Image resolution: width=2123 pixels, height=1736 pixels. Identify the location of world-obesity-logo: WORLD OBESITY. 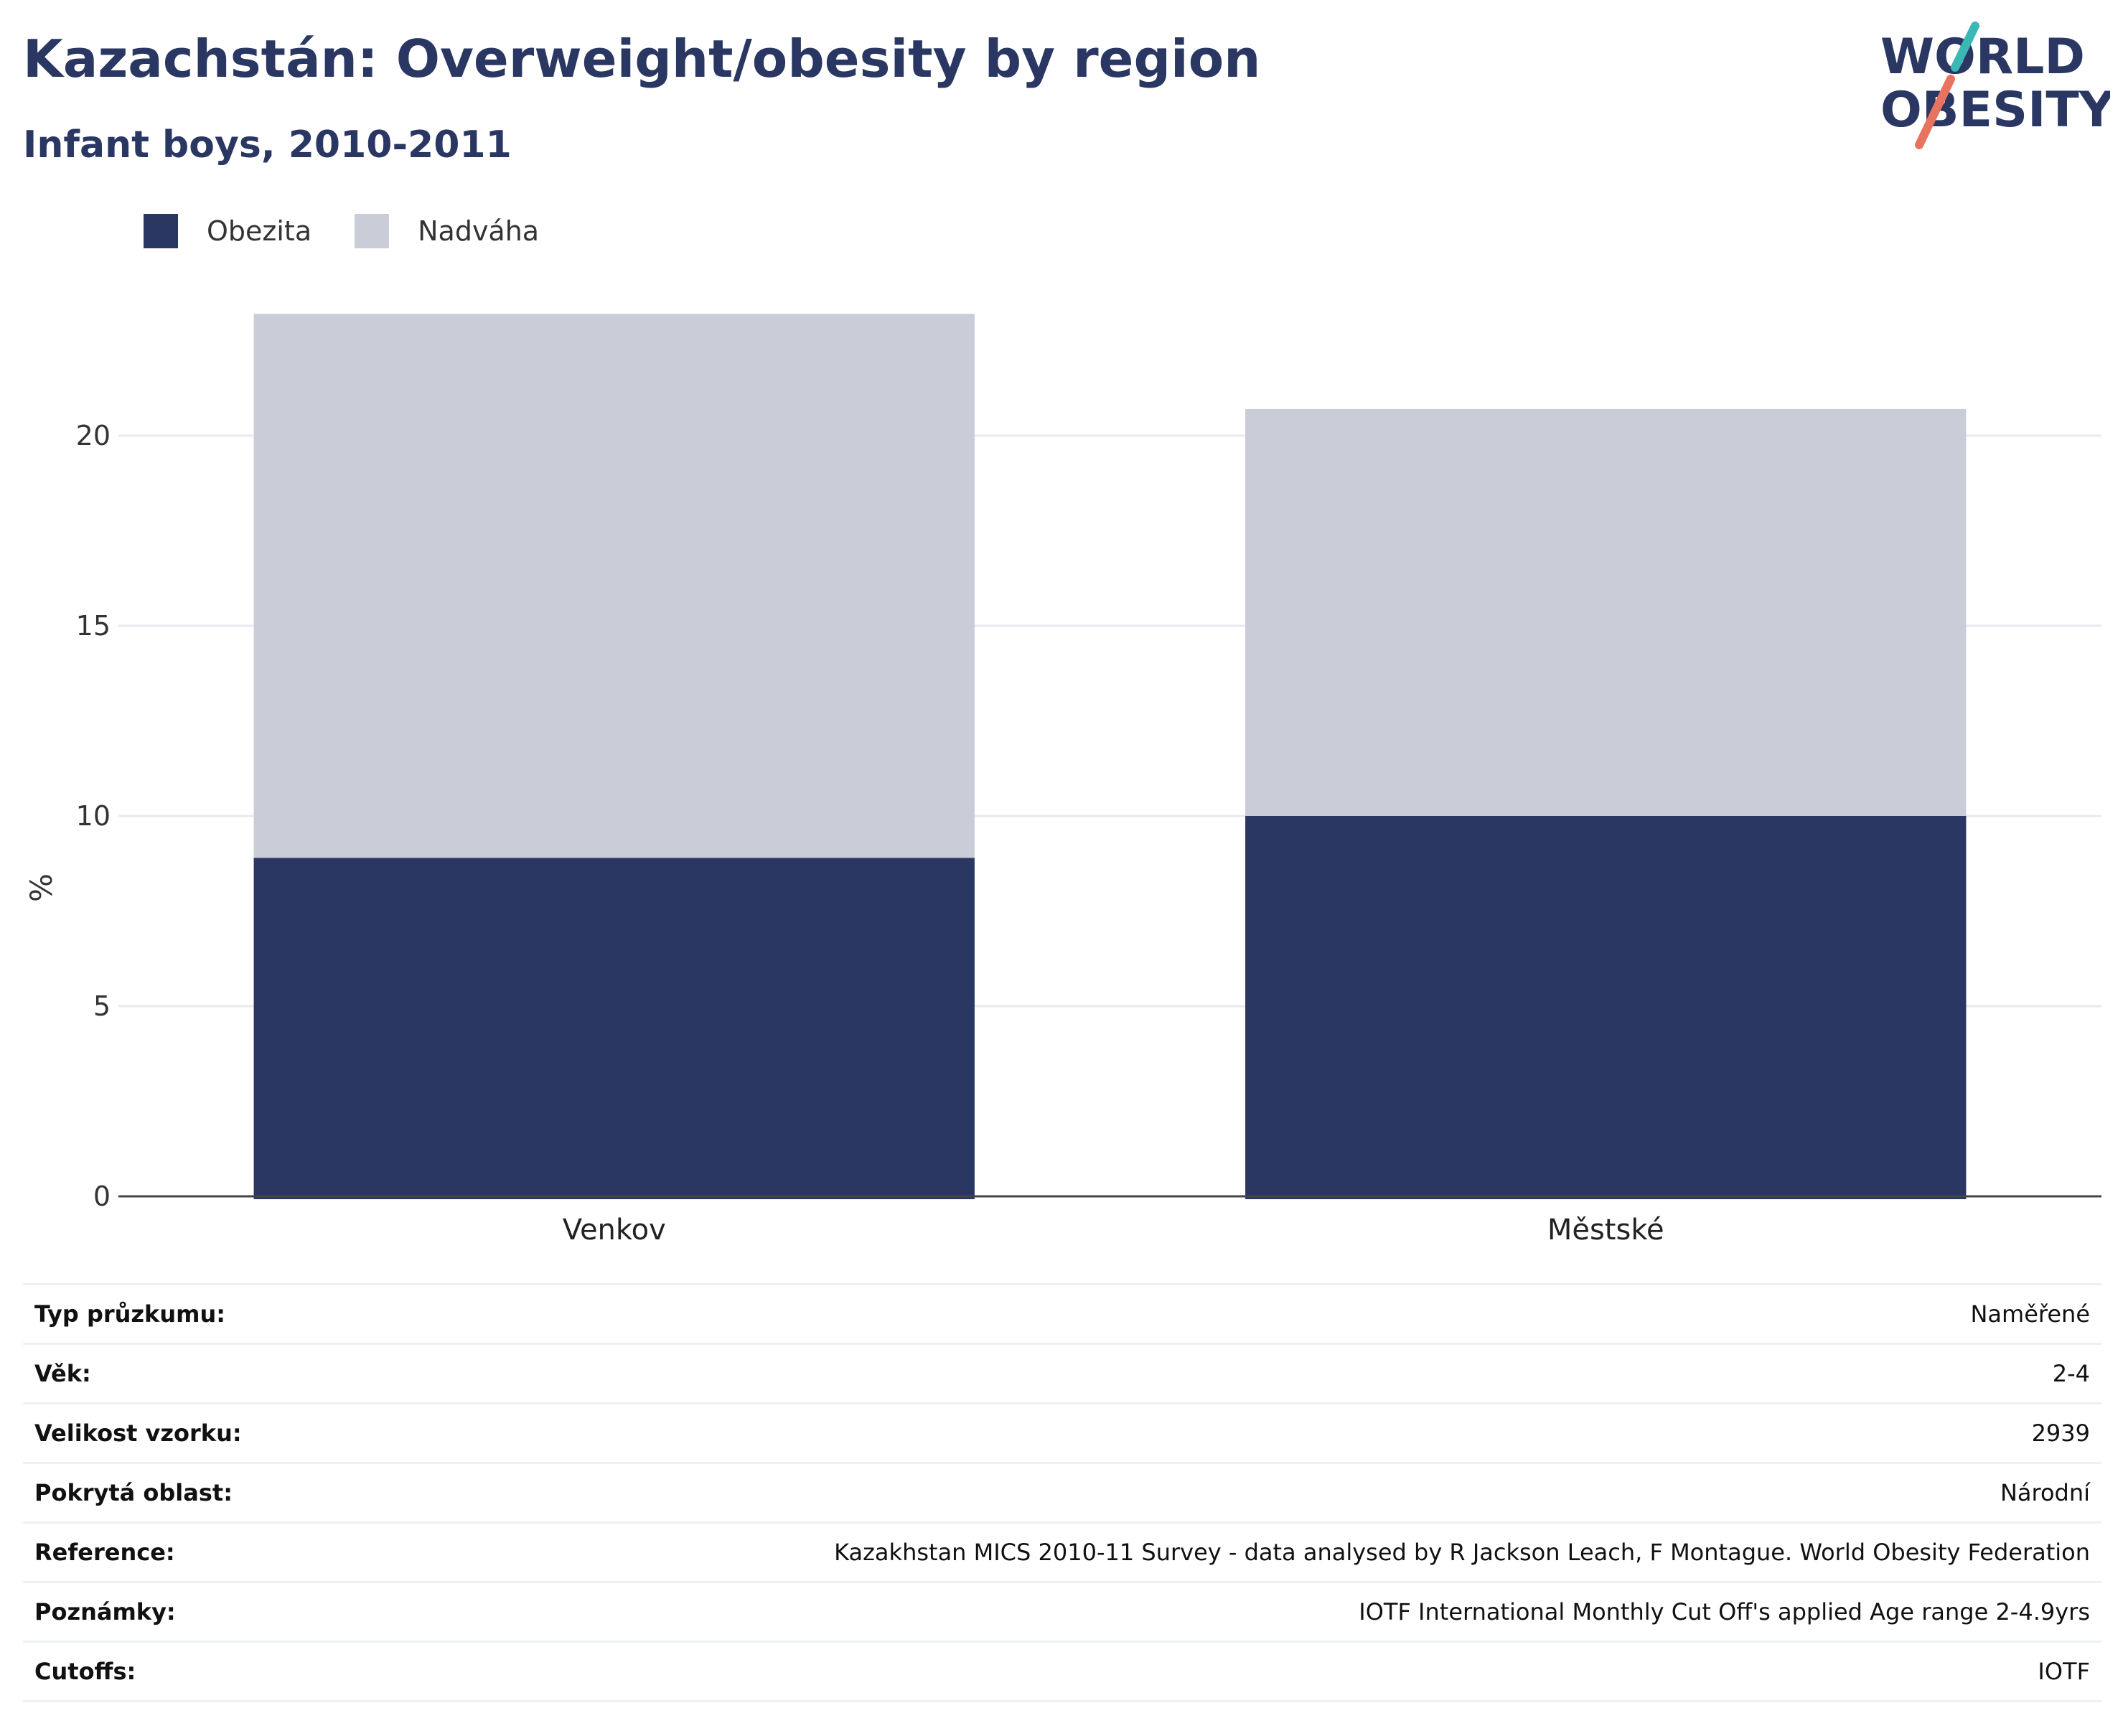
(1995, 85).